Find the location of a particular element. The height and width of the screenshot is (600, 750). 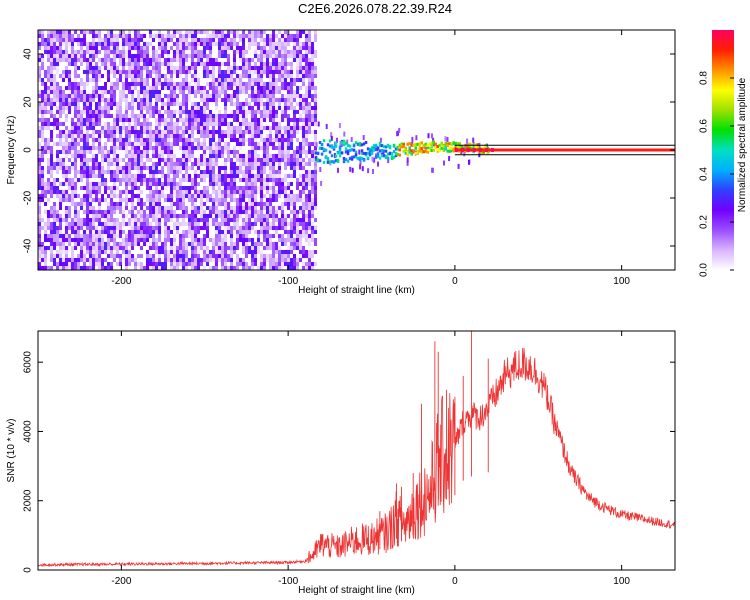

colorbar-tick-label: 0.0 is located at coordinates (704, 270).